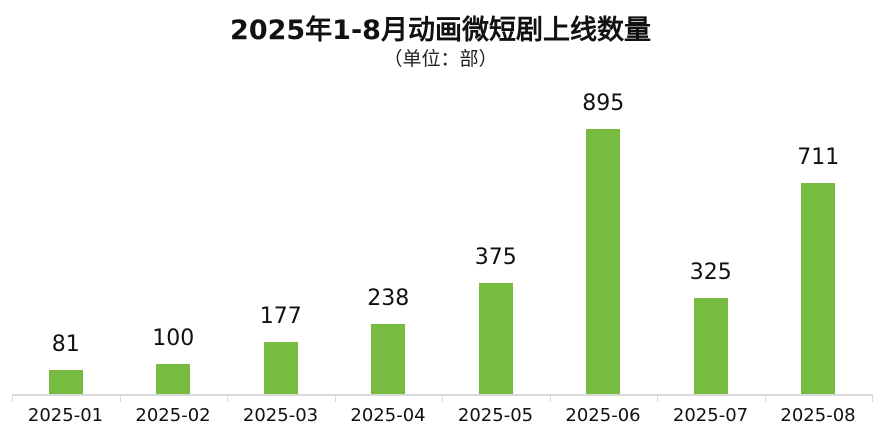 This screenshot has width=881, height=439. What do you see at coordinates (440, 59) in the screenshot?
I see `chart-subtitle: （单位：部）` at bounding box center [440, 59].